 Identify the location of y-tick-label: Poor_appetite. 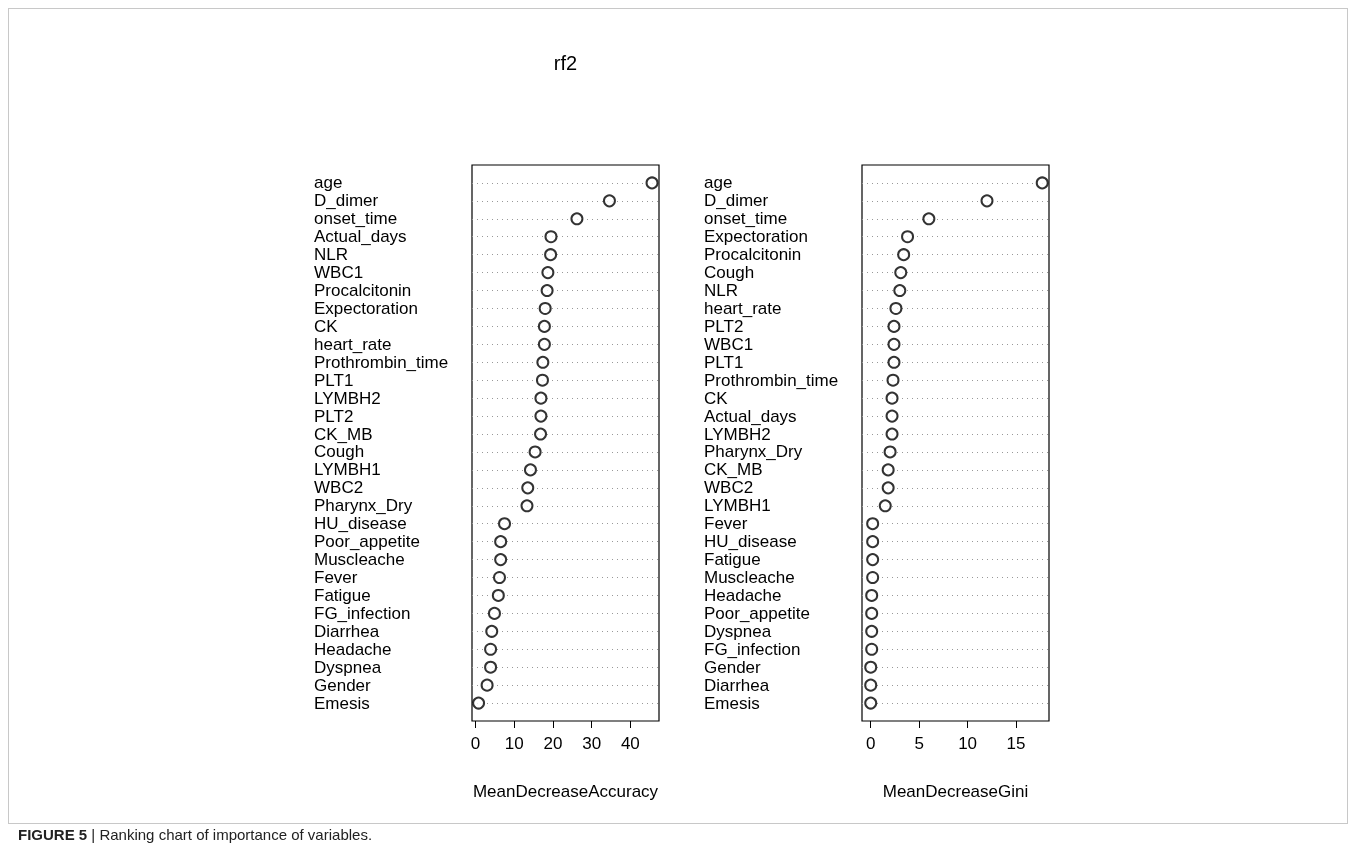
(757, 613).